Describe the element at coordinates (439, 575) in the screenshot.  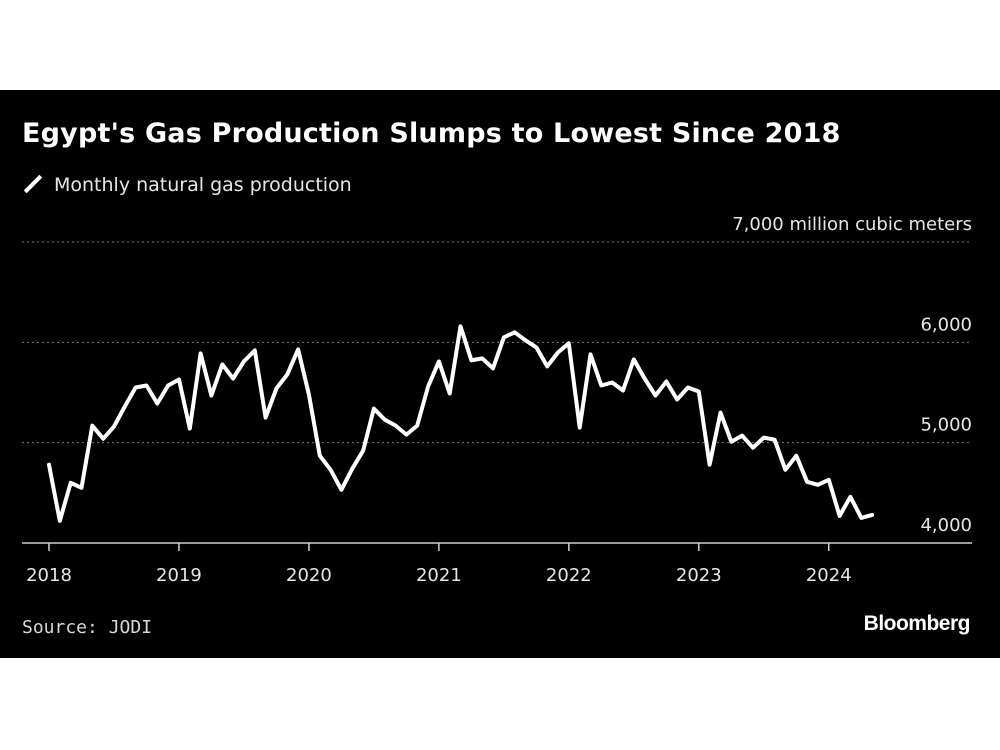
I see `x-tick-label: 2021` at that location.